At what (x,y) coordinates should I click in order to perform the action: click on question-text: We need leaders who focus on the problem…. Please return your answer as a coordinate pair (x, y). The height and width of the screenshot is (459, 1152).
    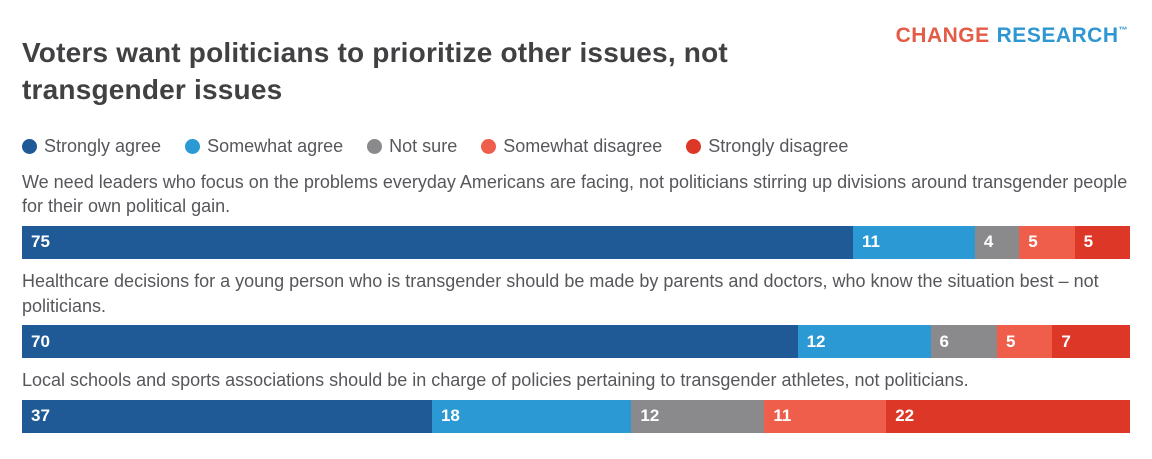
    Looking at the image, I should click on (575, 194).